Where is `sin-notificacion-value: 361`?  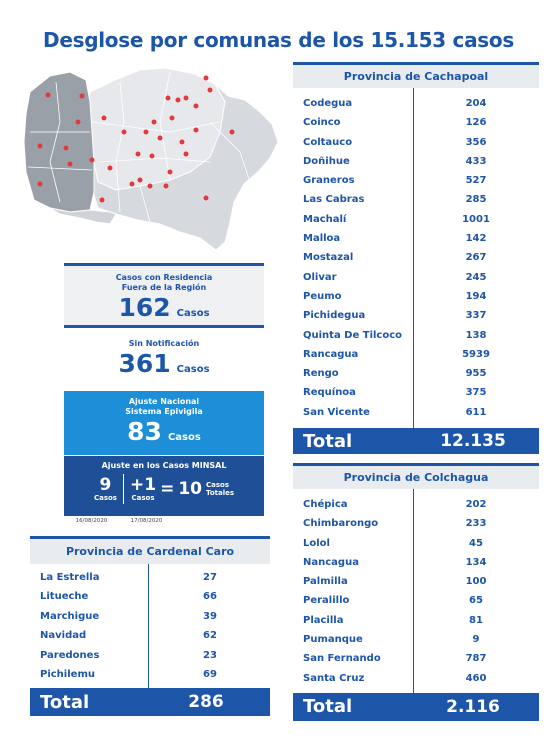
sin-notificacion-value: 361 is located at coordinates (144, 363).